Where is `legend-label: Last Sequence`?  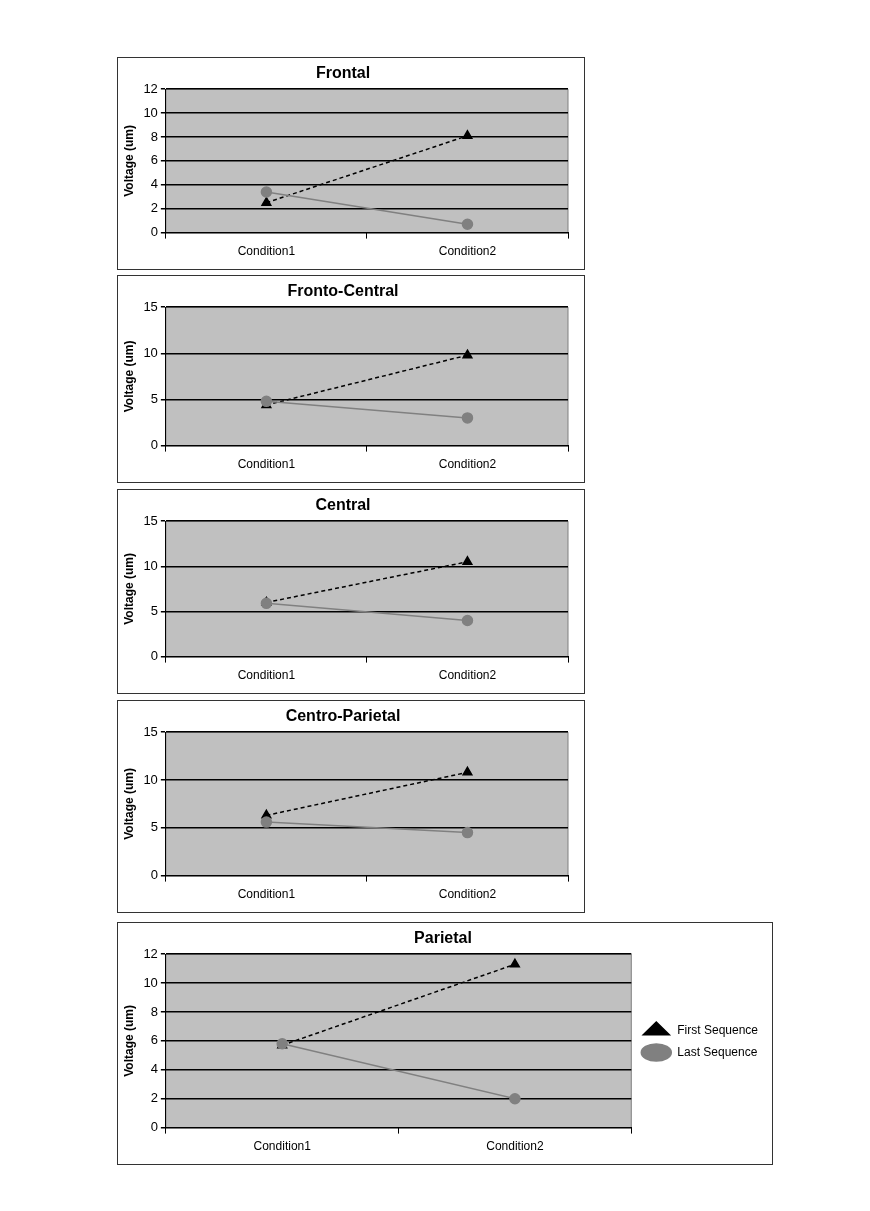
legend-label: Last Sequence is located at coordinates (717, 1051).